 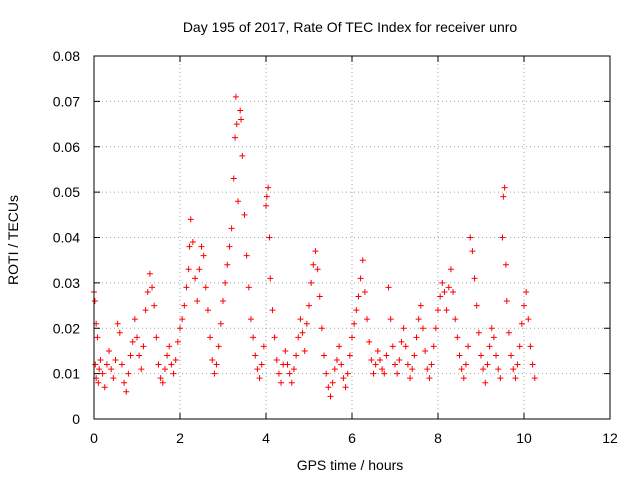 What do you see at coordinates (524, 438) in the screenshot?
I see `x-tick-label: 10` at bounding box center [524, 438].